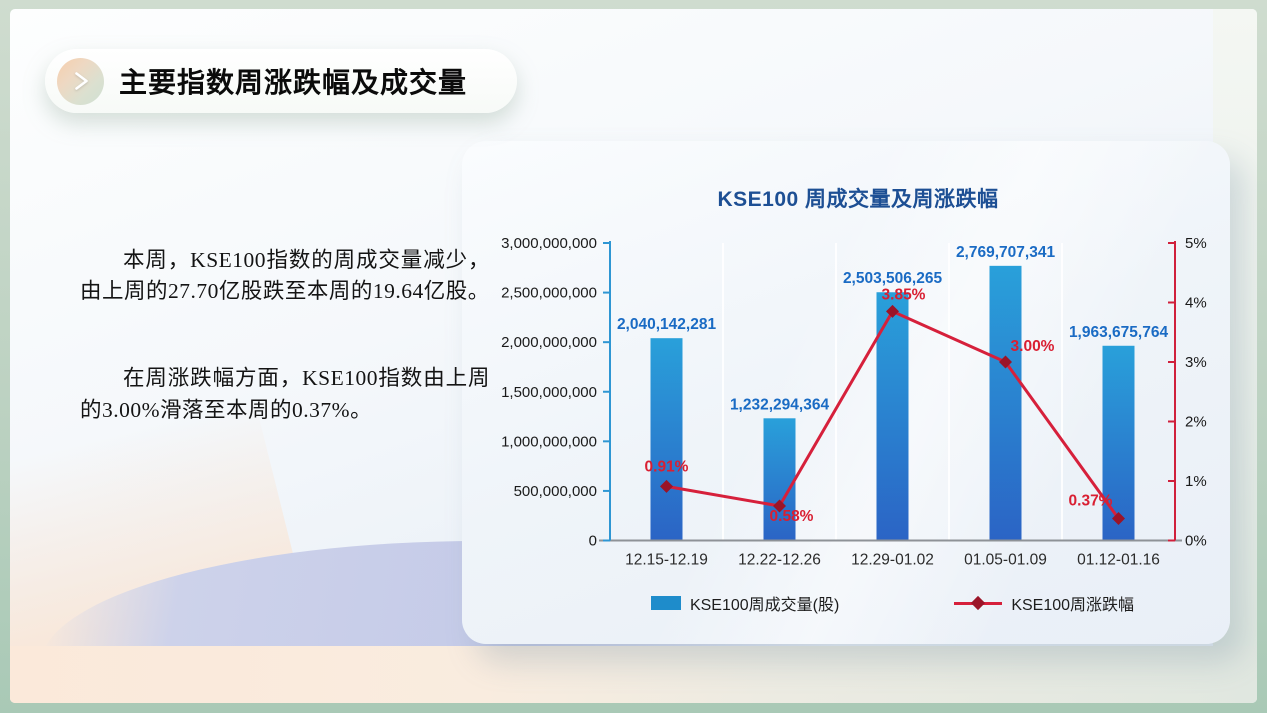 Image resolution: width=1267 pixels, height=713 pixels. What do you see at coordinates (293, 82) in the screenshot?
I see `page-title: 主要指数周涨跌幅及成交量` at bounding box center [293, 82].